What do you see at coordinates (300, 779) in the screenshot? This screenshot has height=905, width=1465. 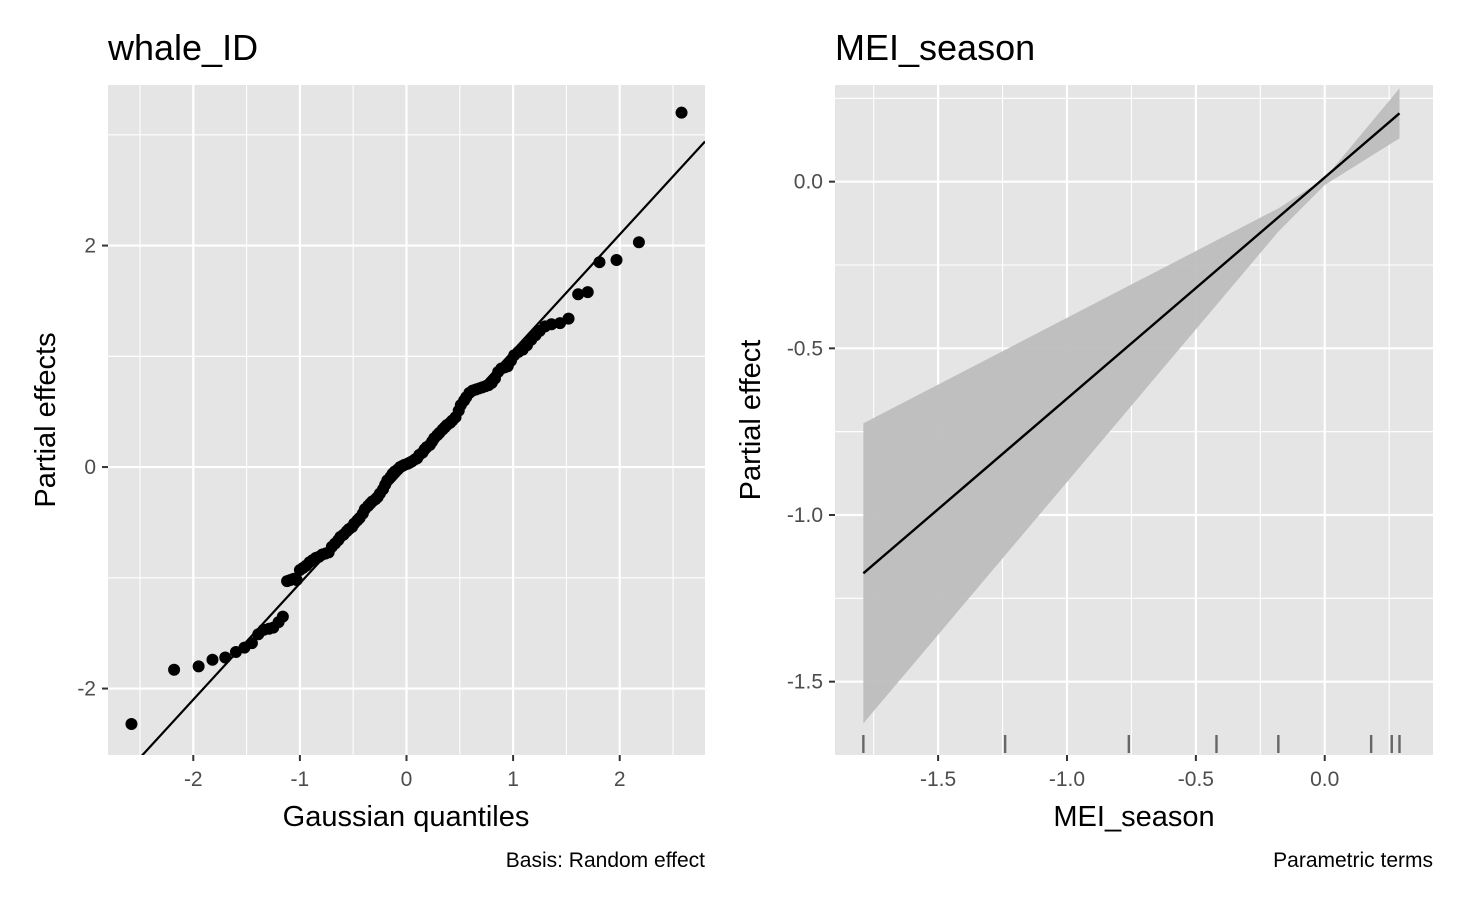 I see `x-tick-label: -1` at bounding box center [300, 779].